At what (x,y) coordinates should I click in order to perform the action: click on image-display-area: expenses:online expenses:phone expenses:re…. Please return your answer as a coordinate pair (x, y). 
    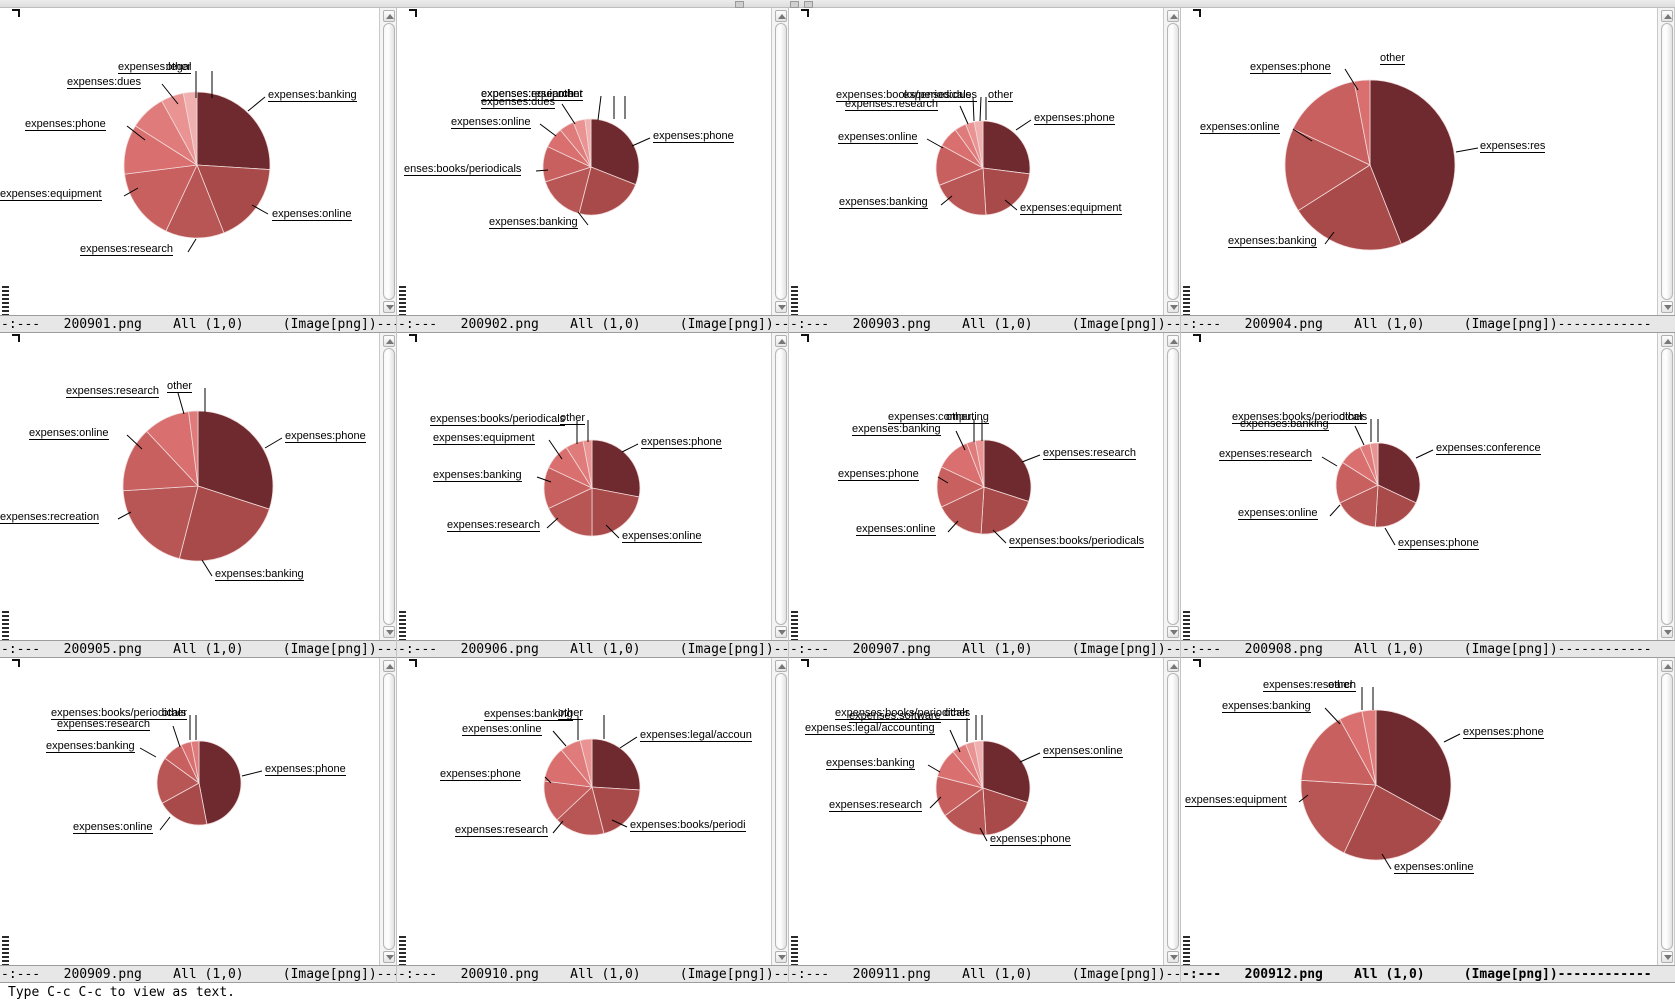
    Looking at the image, I should click on (985, 811).